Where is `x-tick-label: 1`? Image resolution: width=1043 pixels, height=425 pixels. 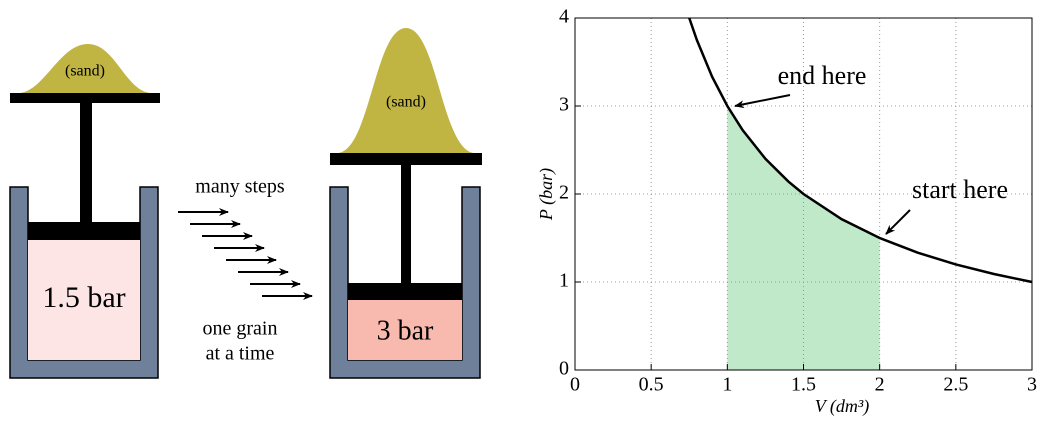 x-tick-label: 1 is located at coordinates (727, 385).